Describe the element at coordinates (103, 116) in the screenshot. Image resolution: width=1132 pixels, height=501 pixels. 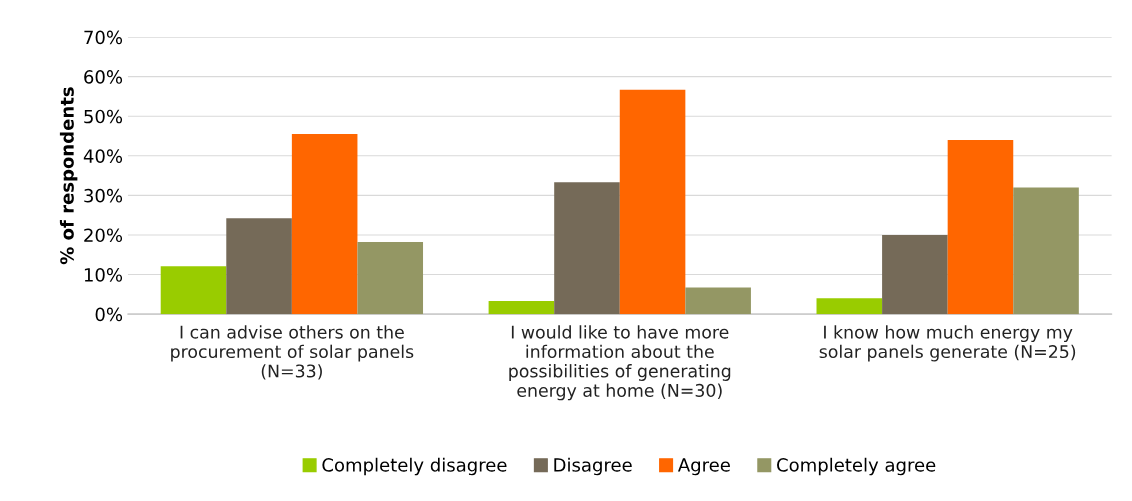
I see `y-tick-label: 50%` at that location.